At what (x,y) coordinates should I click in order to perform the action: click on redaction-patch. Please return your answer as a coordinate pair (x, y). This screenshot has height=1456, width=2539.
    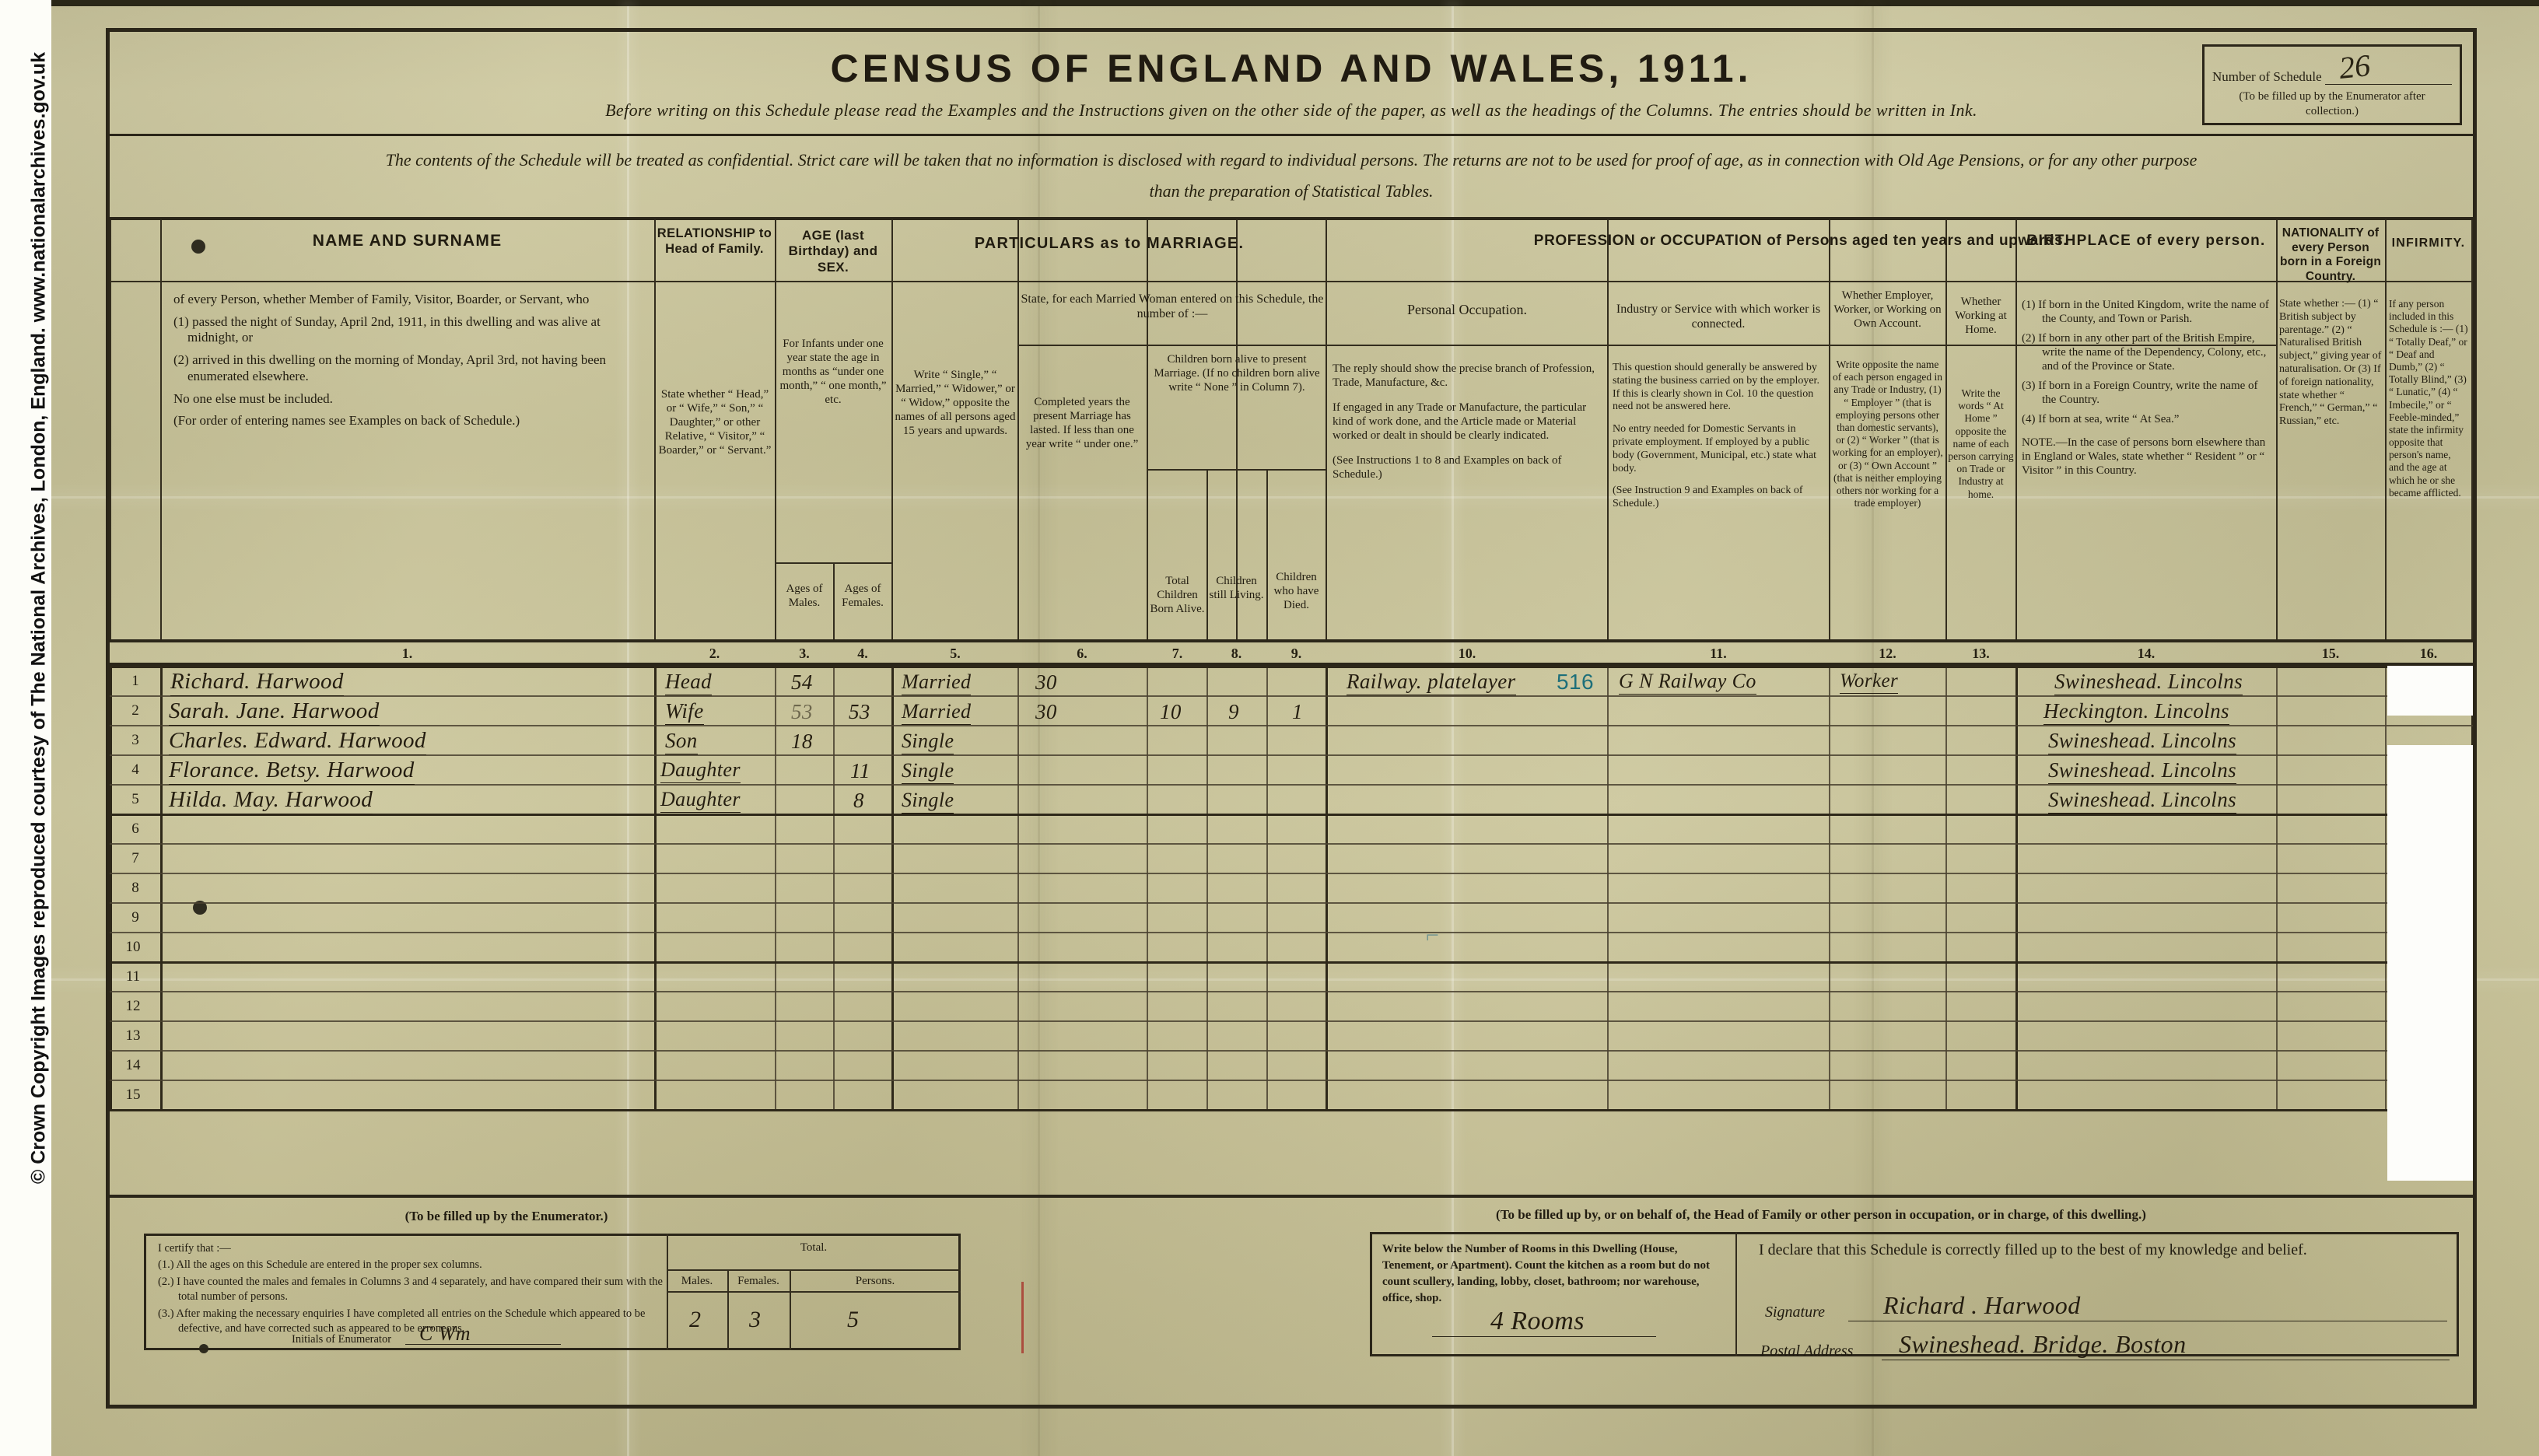
    Looking at the image, I should click on (2430, 963).